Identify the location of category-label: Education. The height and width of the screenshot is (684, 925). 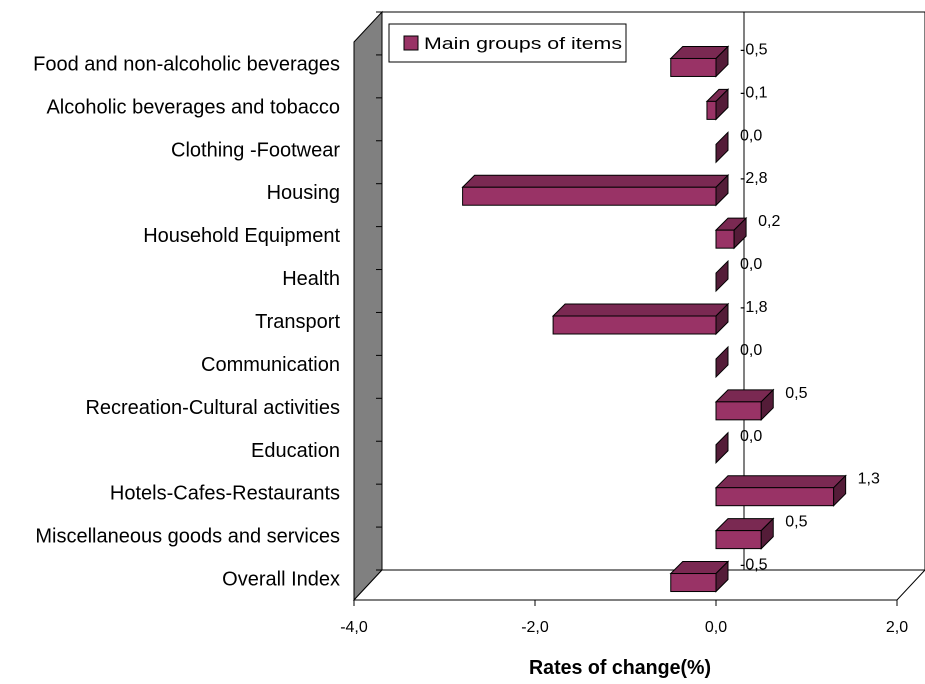
(295, 451).